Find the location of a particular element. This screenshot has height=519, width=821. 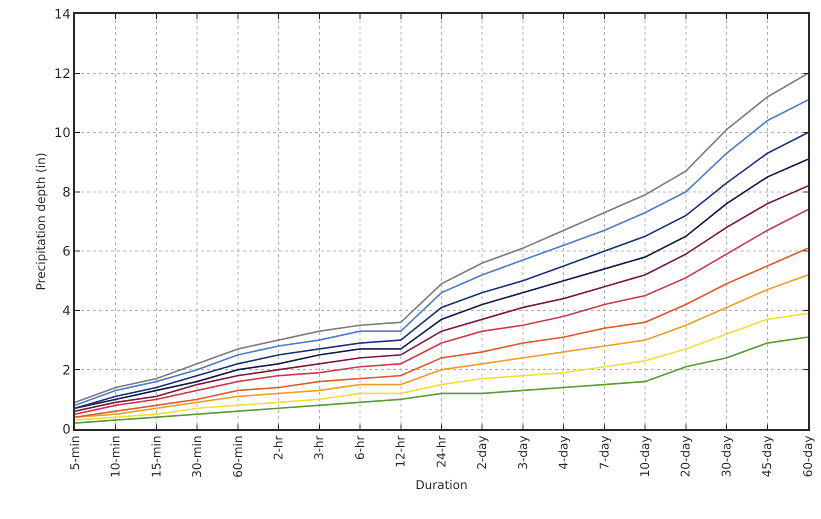

x-tick-label: 3-hr is located at coordinates (319, 447).